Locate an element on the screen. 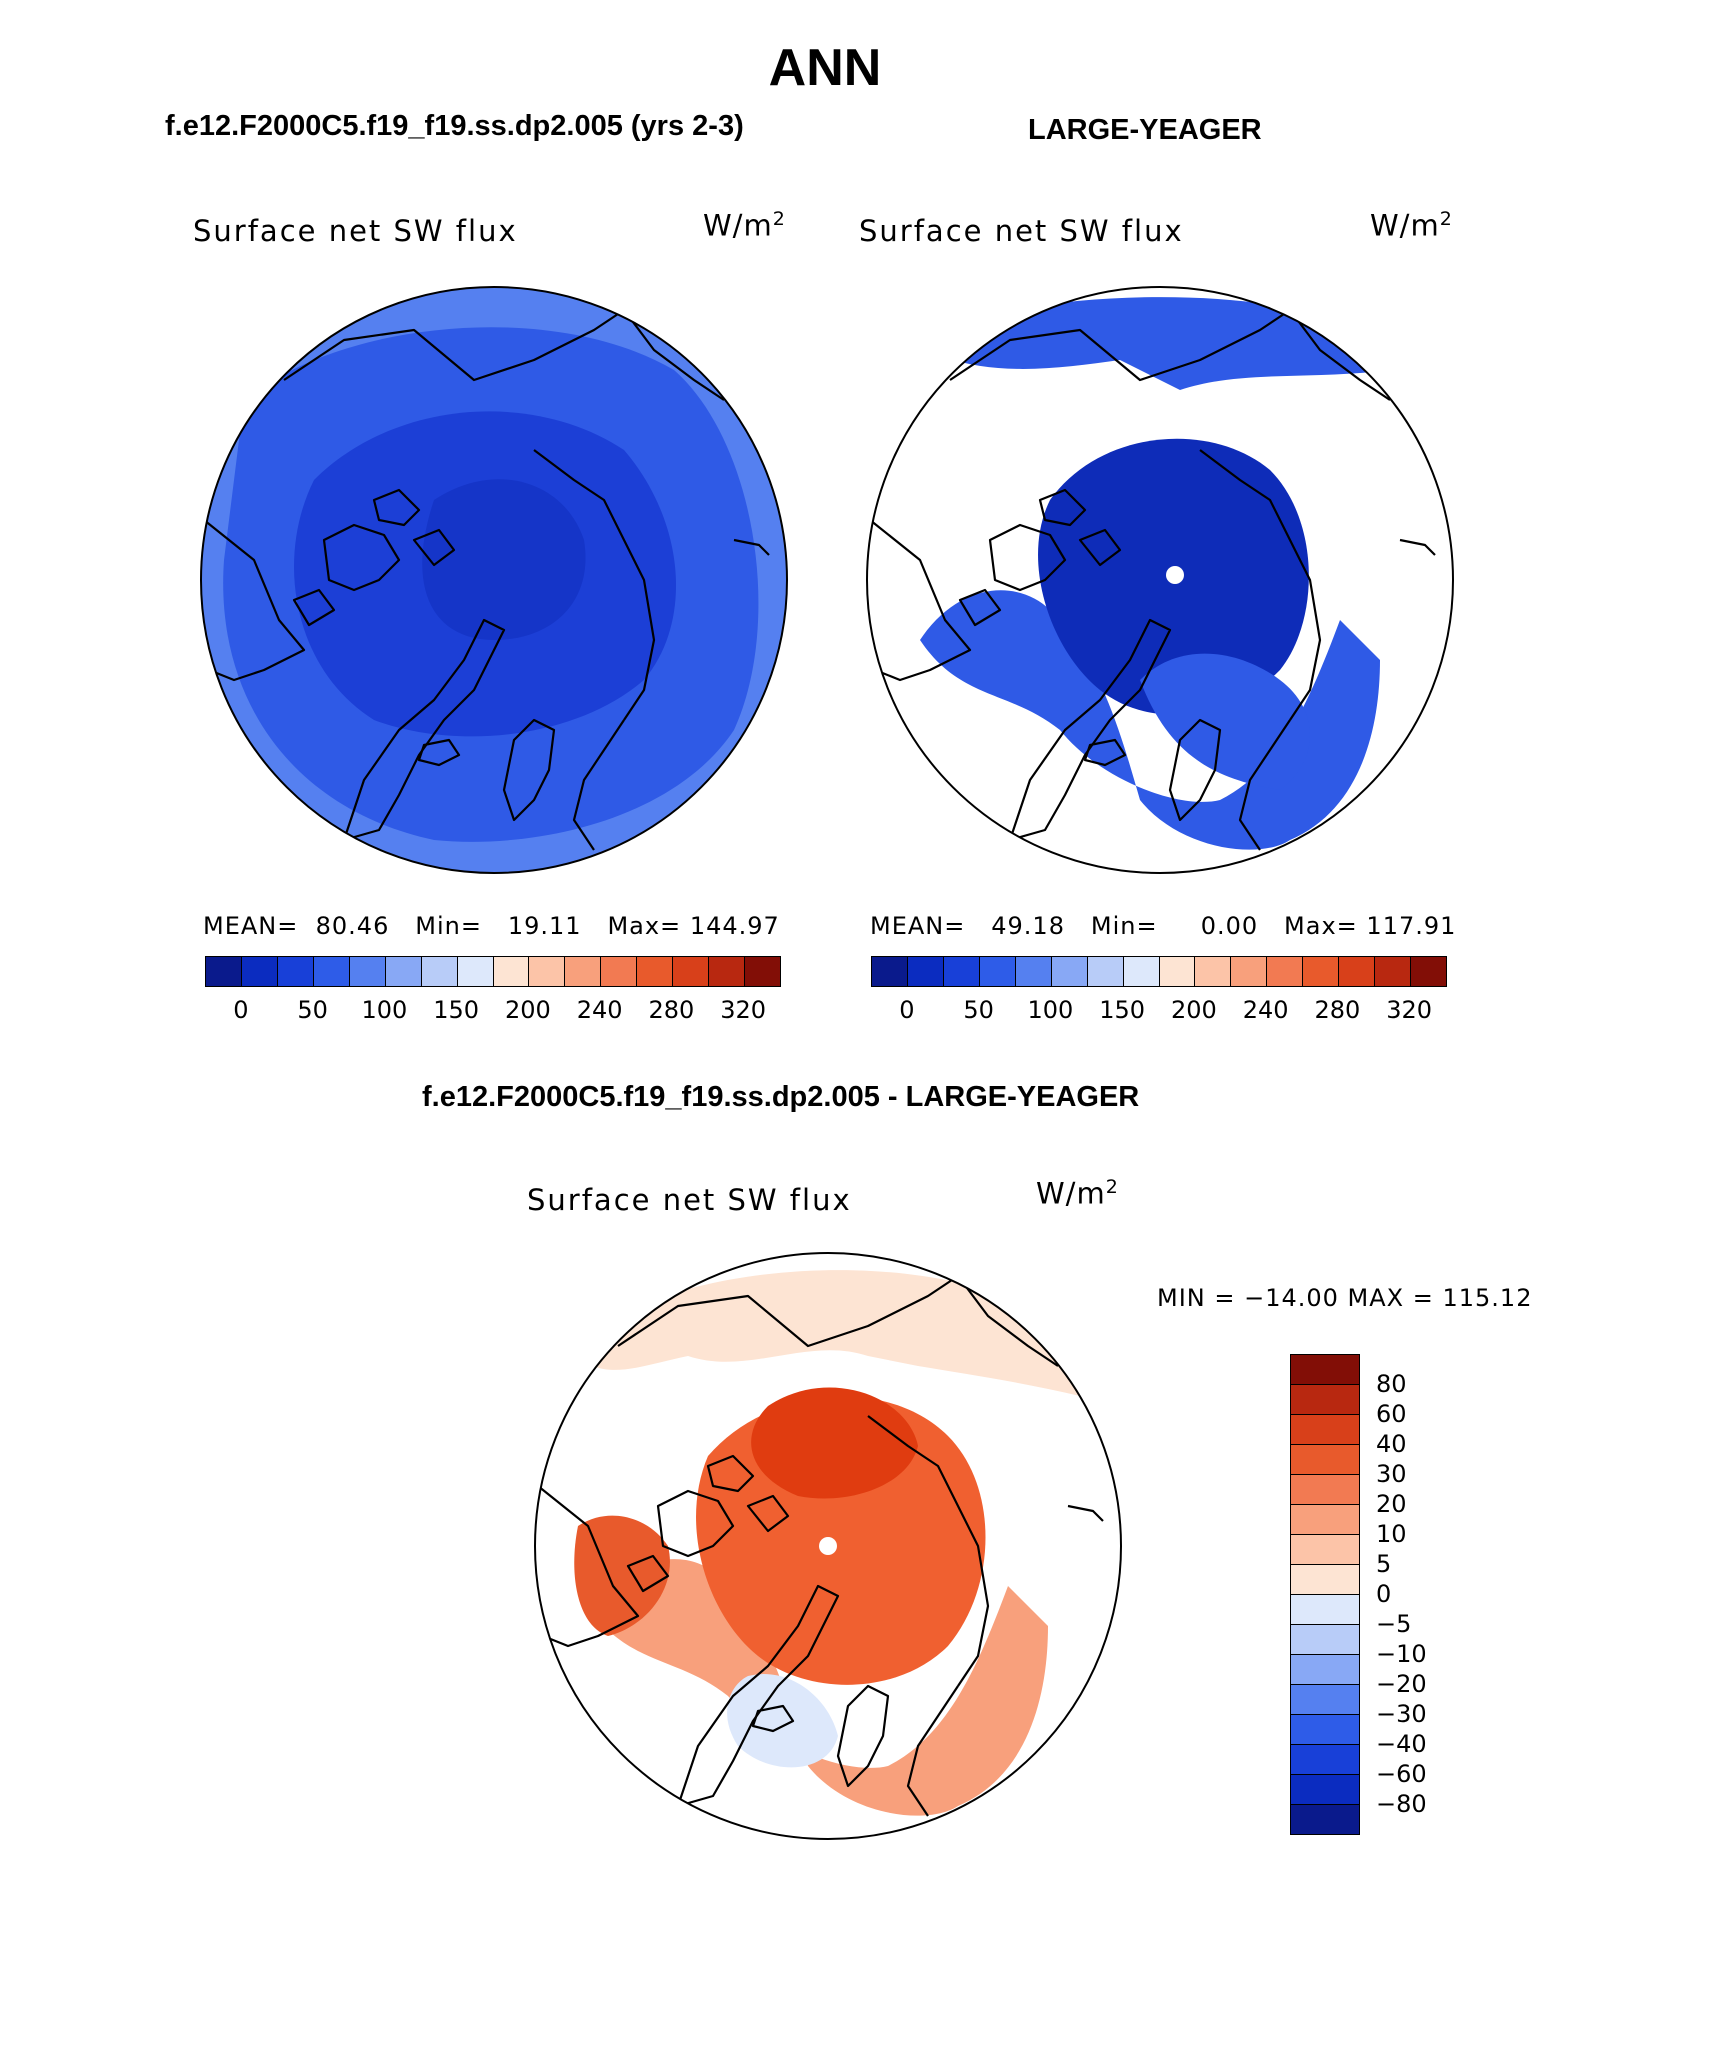 The height and width of the screenshot is (2061, 1710). diff-colorbar is located at coordinates (1325, 1594).